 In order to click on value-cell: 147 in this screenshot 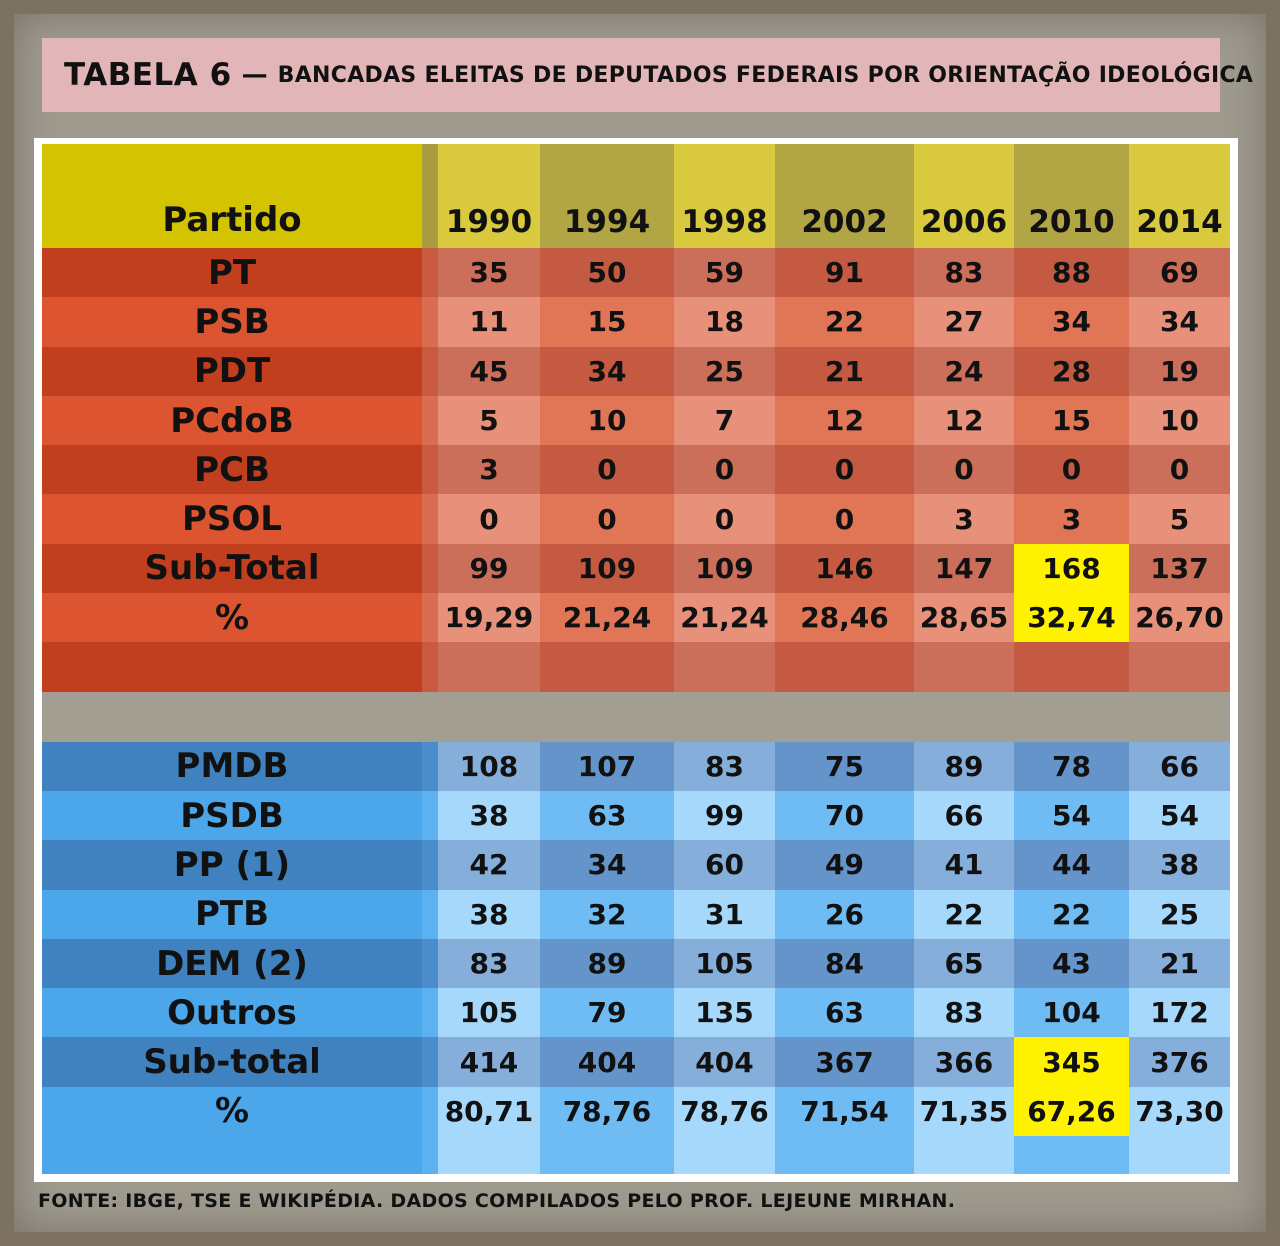, I will do `click(964, 568)`.